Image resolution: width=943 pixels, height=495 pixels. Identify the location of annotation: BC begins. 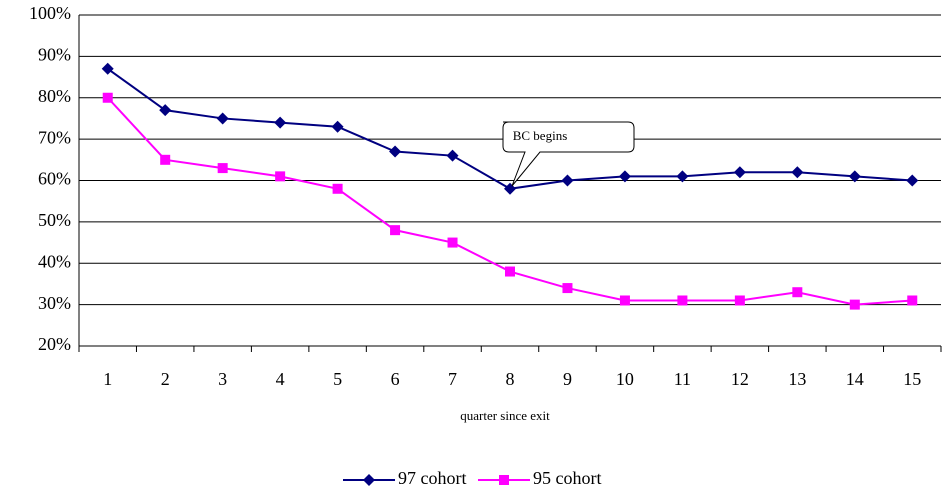
(540, 135).